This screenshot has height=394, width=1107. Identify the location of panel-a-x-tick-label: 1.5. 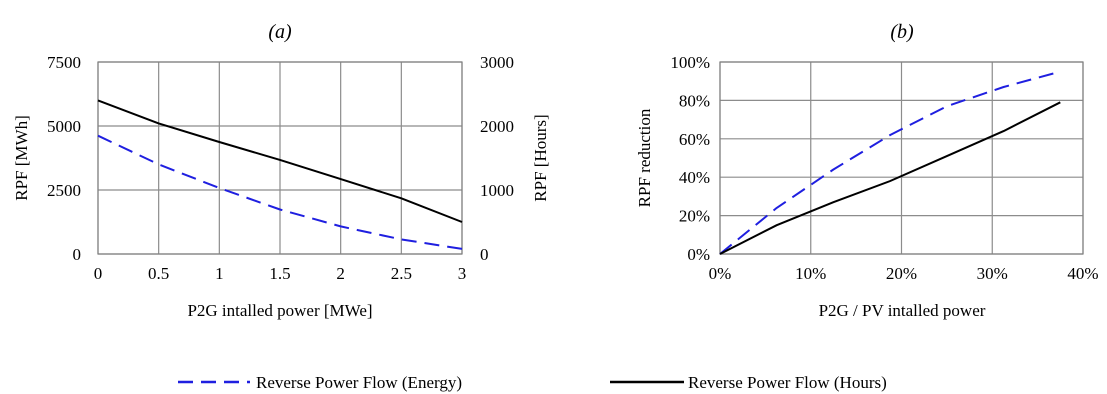
(279, 273).